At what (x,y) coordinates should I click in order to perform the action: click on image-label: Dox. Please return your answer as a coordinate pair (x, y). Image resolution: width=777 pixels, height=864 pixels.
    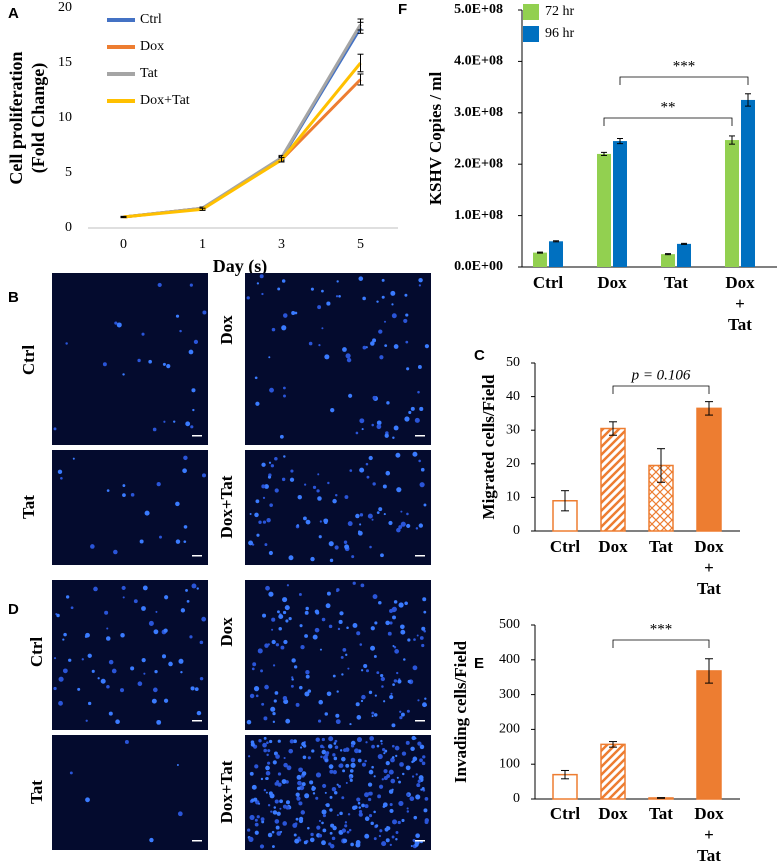
    Looking at the image, I should click on (226, 330).